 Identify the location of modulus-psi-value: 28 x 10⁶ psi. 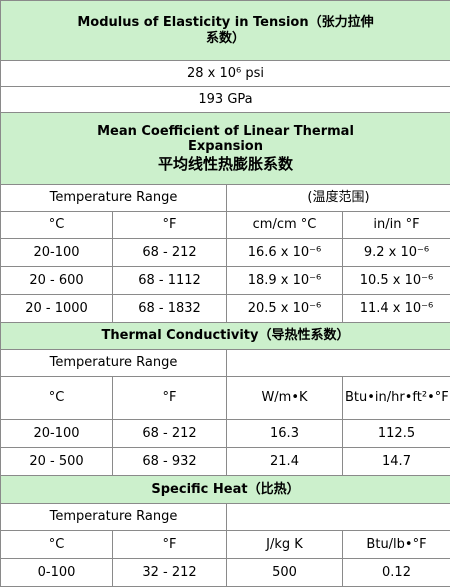
(225, 74).